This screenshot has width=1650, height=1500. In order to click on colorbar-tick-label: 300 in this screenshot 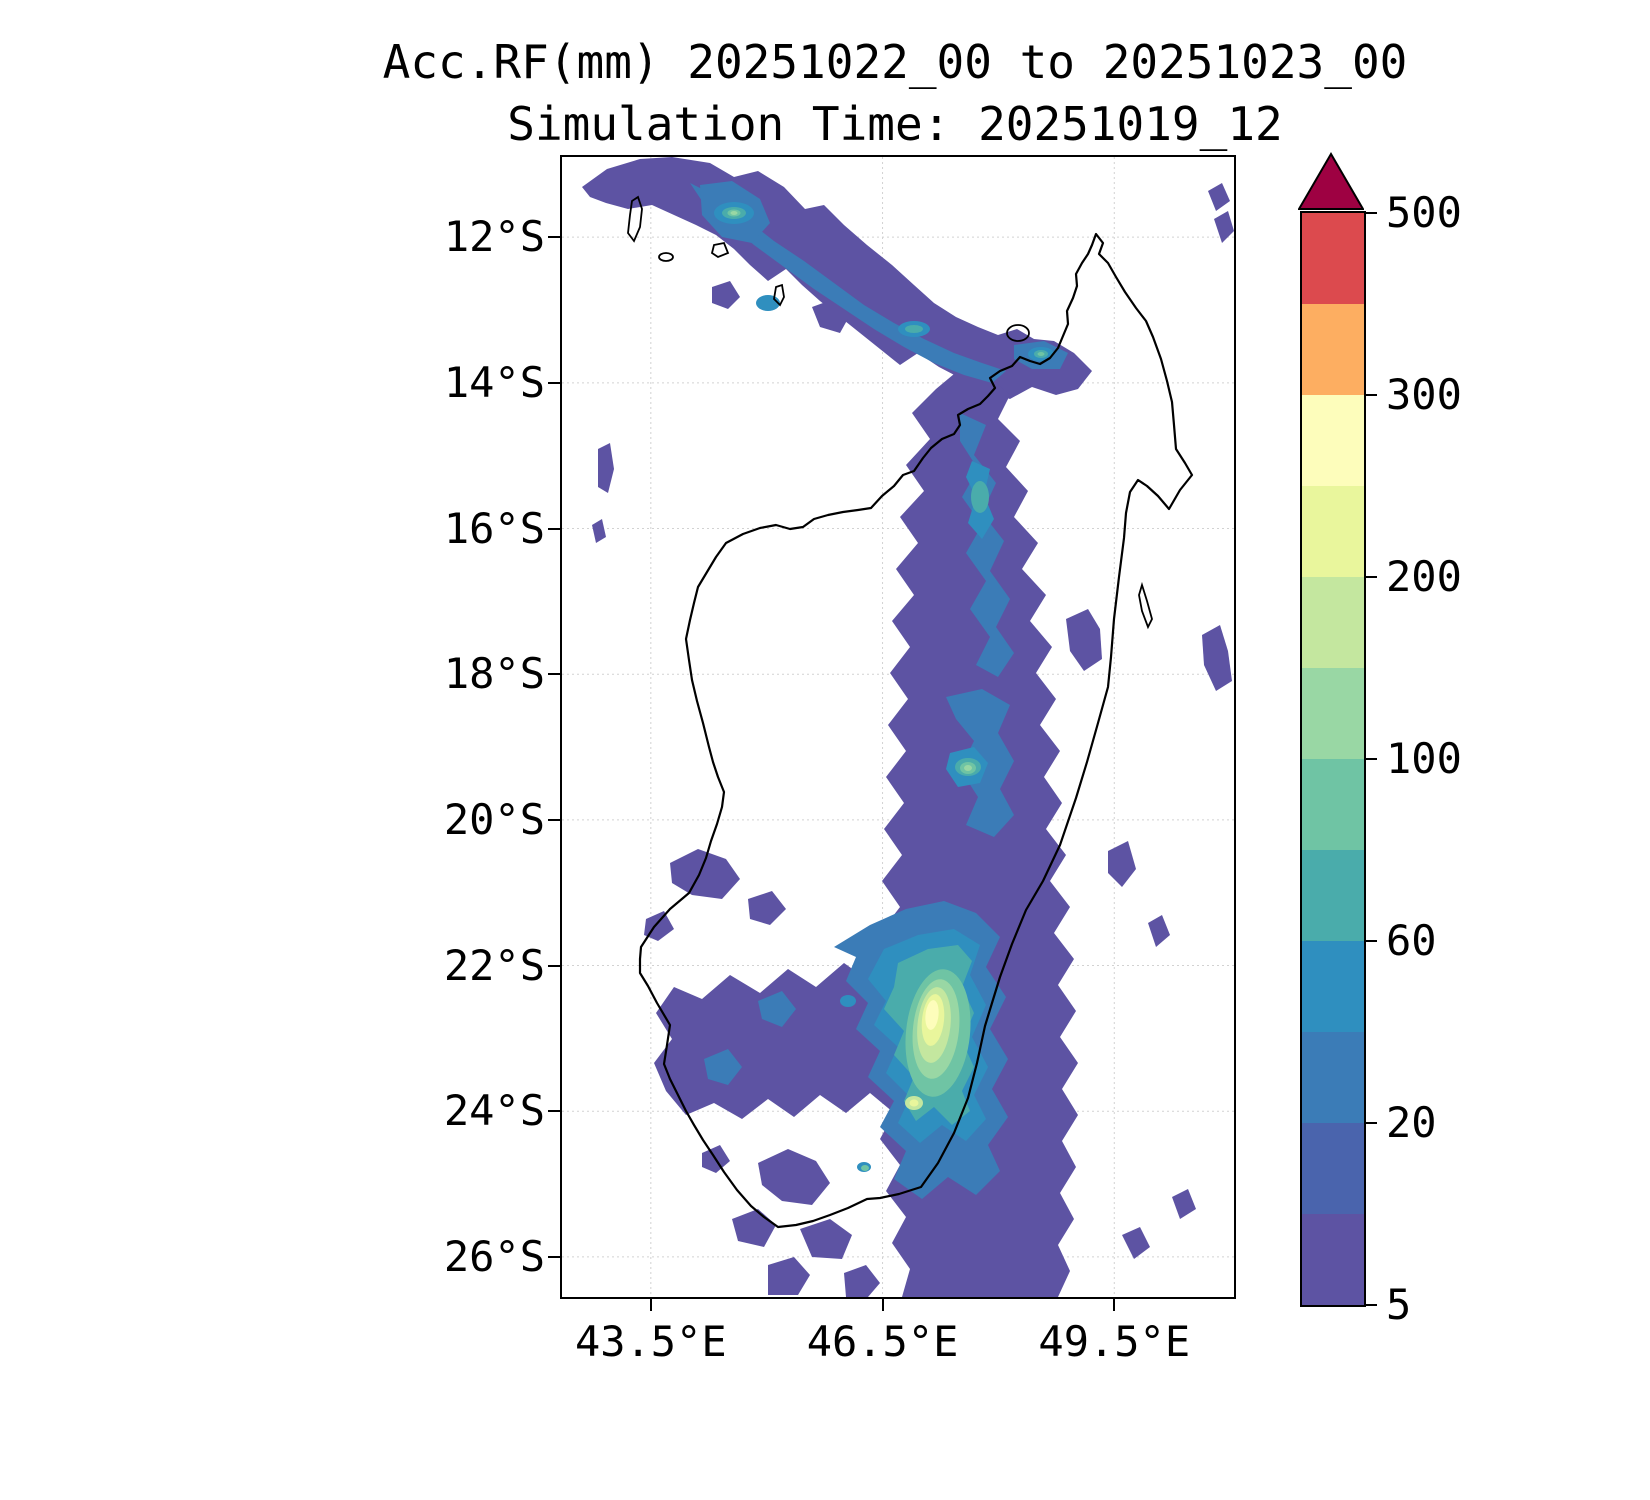, I will do `click(1424, 394)`.